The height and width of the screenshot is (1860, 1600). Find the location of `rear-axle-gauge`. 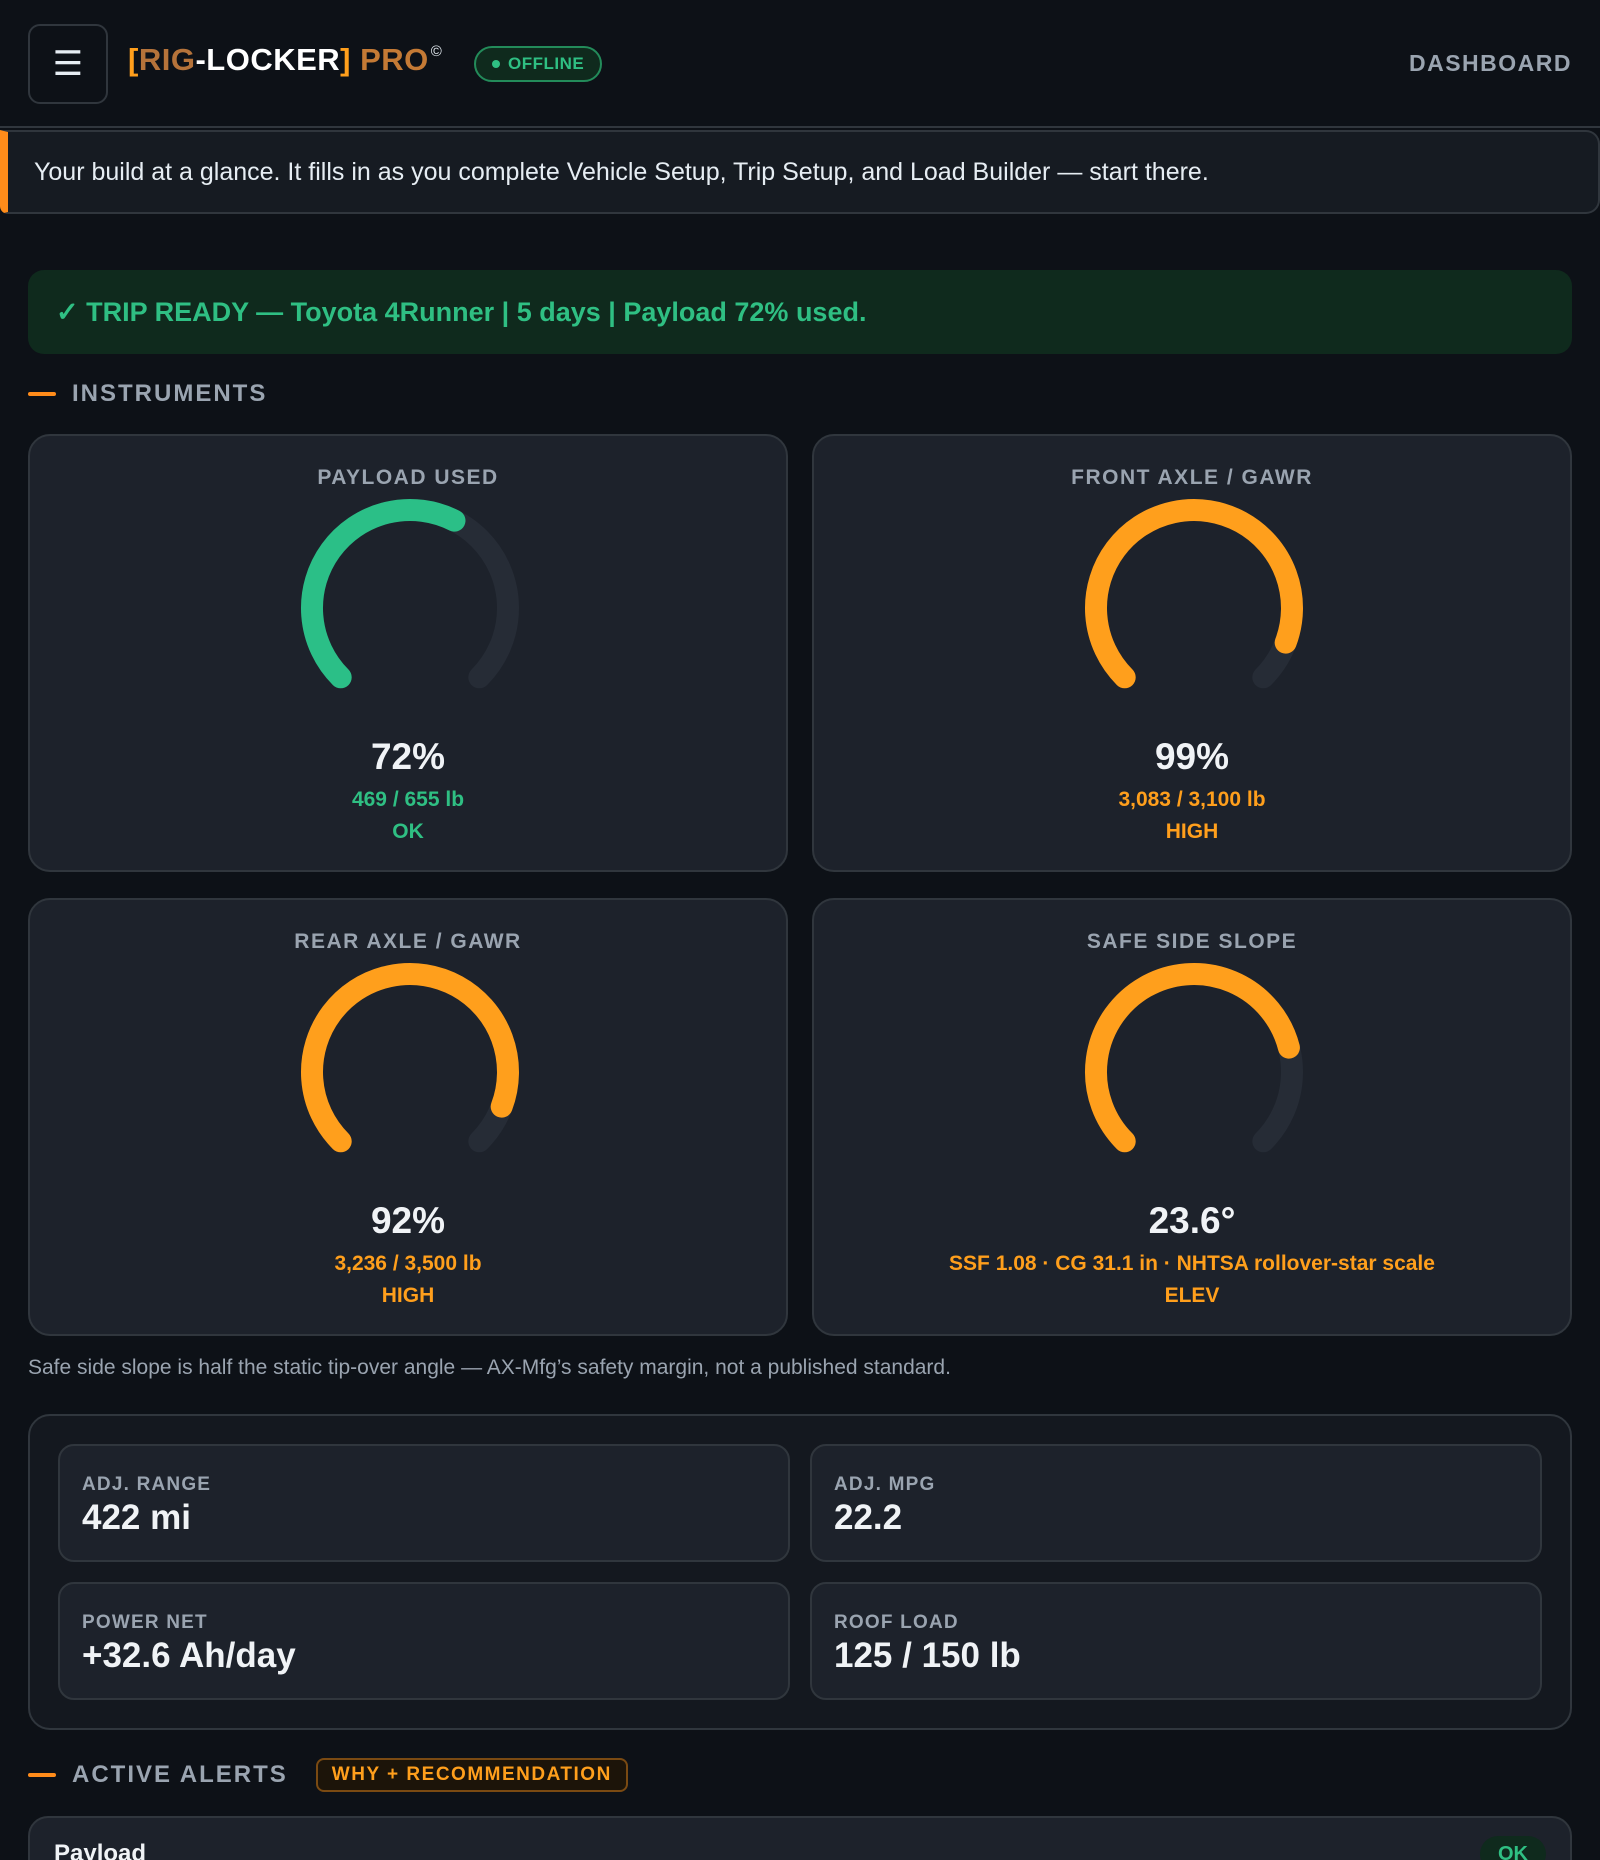

rear-axle-gauge is located at coordinates (410, 1058).